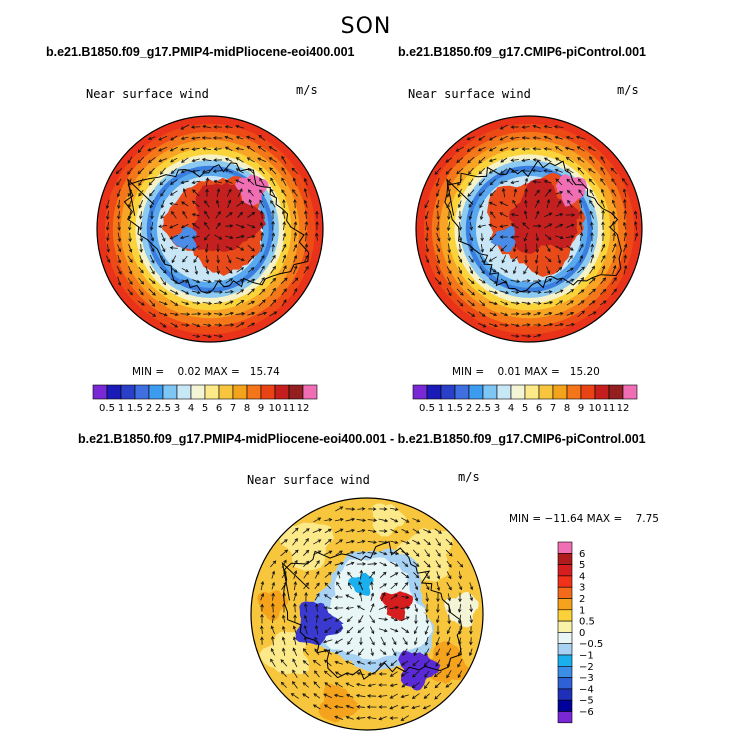 This screenshot has width=732, height=738. What do you see at coordinates (586, 678) in the screenshot?
I see `colorbar-label-2-11: −3` at bounding box center [586, 678].